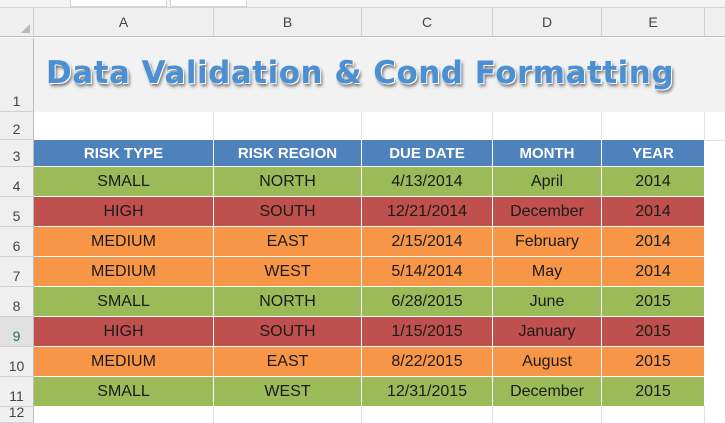 The image size is (725, 423). Describe the element at coordinates (17, 302) in the screenshot. I see `row-header-8: 8` at that location.